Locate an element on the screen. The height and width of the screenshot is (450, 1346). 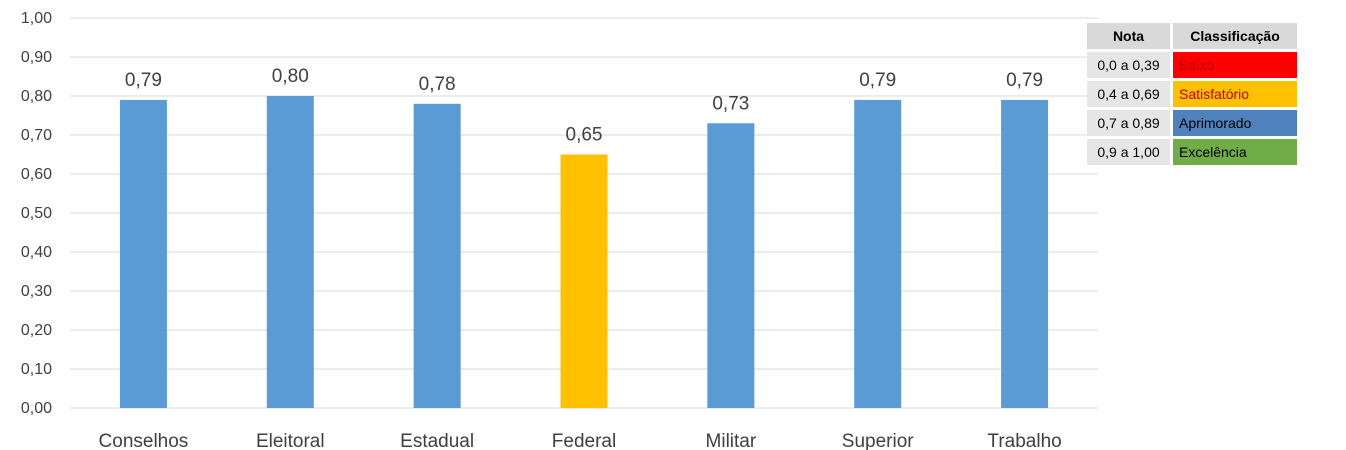
legend-nota: 0,9 a 1,00 is located at coordinates (1128, 152).